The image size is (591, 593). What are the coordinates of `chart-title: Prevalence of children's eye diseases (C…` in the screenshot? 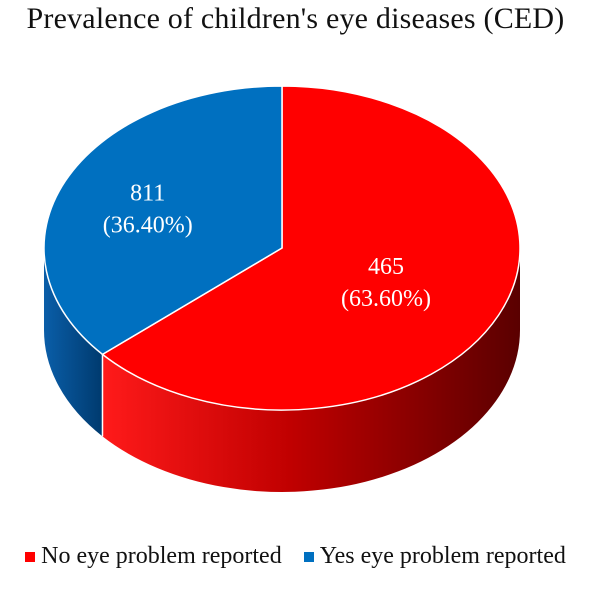 It's located at (295, 18).